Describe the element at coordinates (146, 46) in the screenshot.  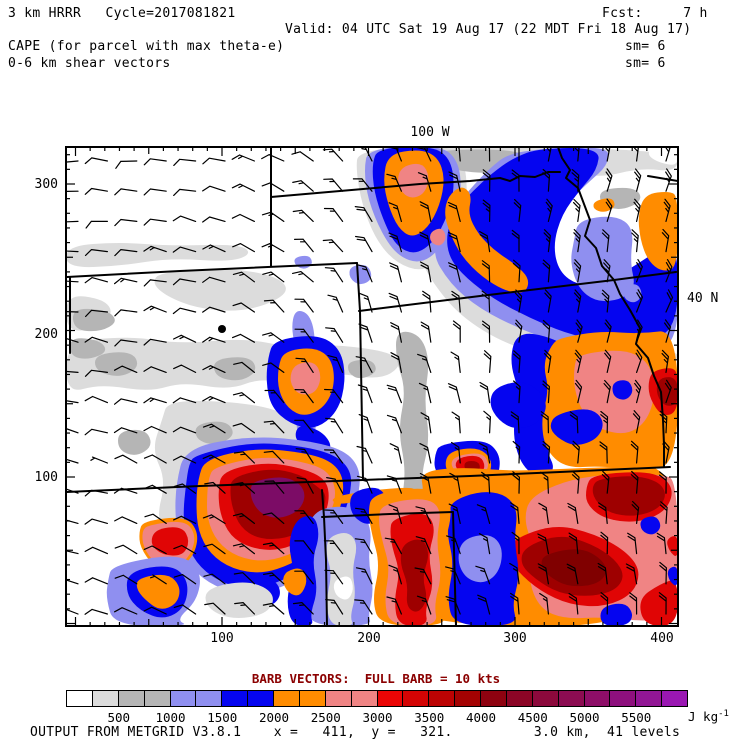
I see `field-title: CAPE (for parcel with max theta-e)` at that location.